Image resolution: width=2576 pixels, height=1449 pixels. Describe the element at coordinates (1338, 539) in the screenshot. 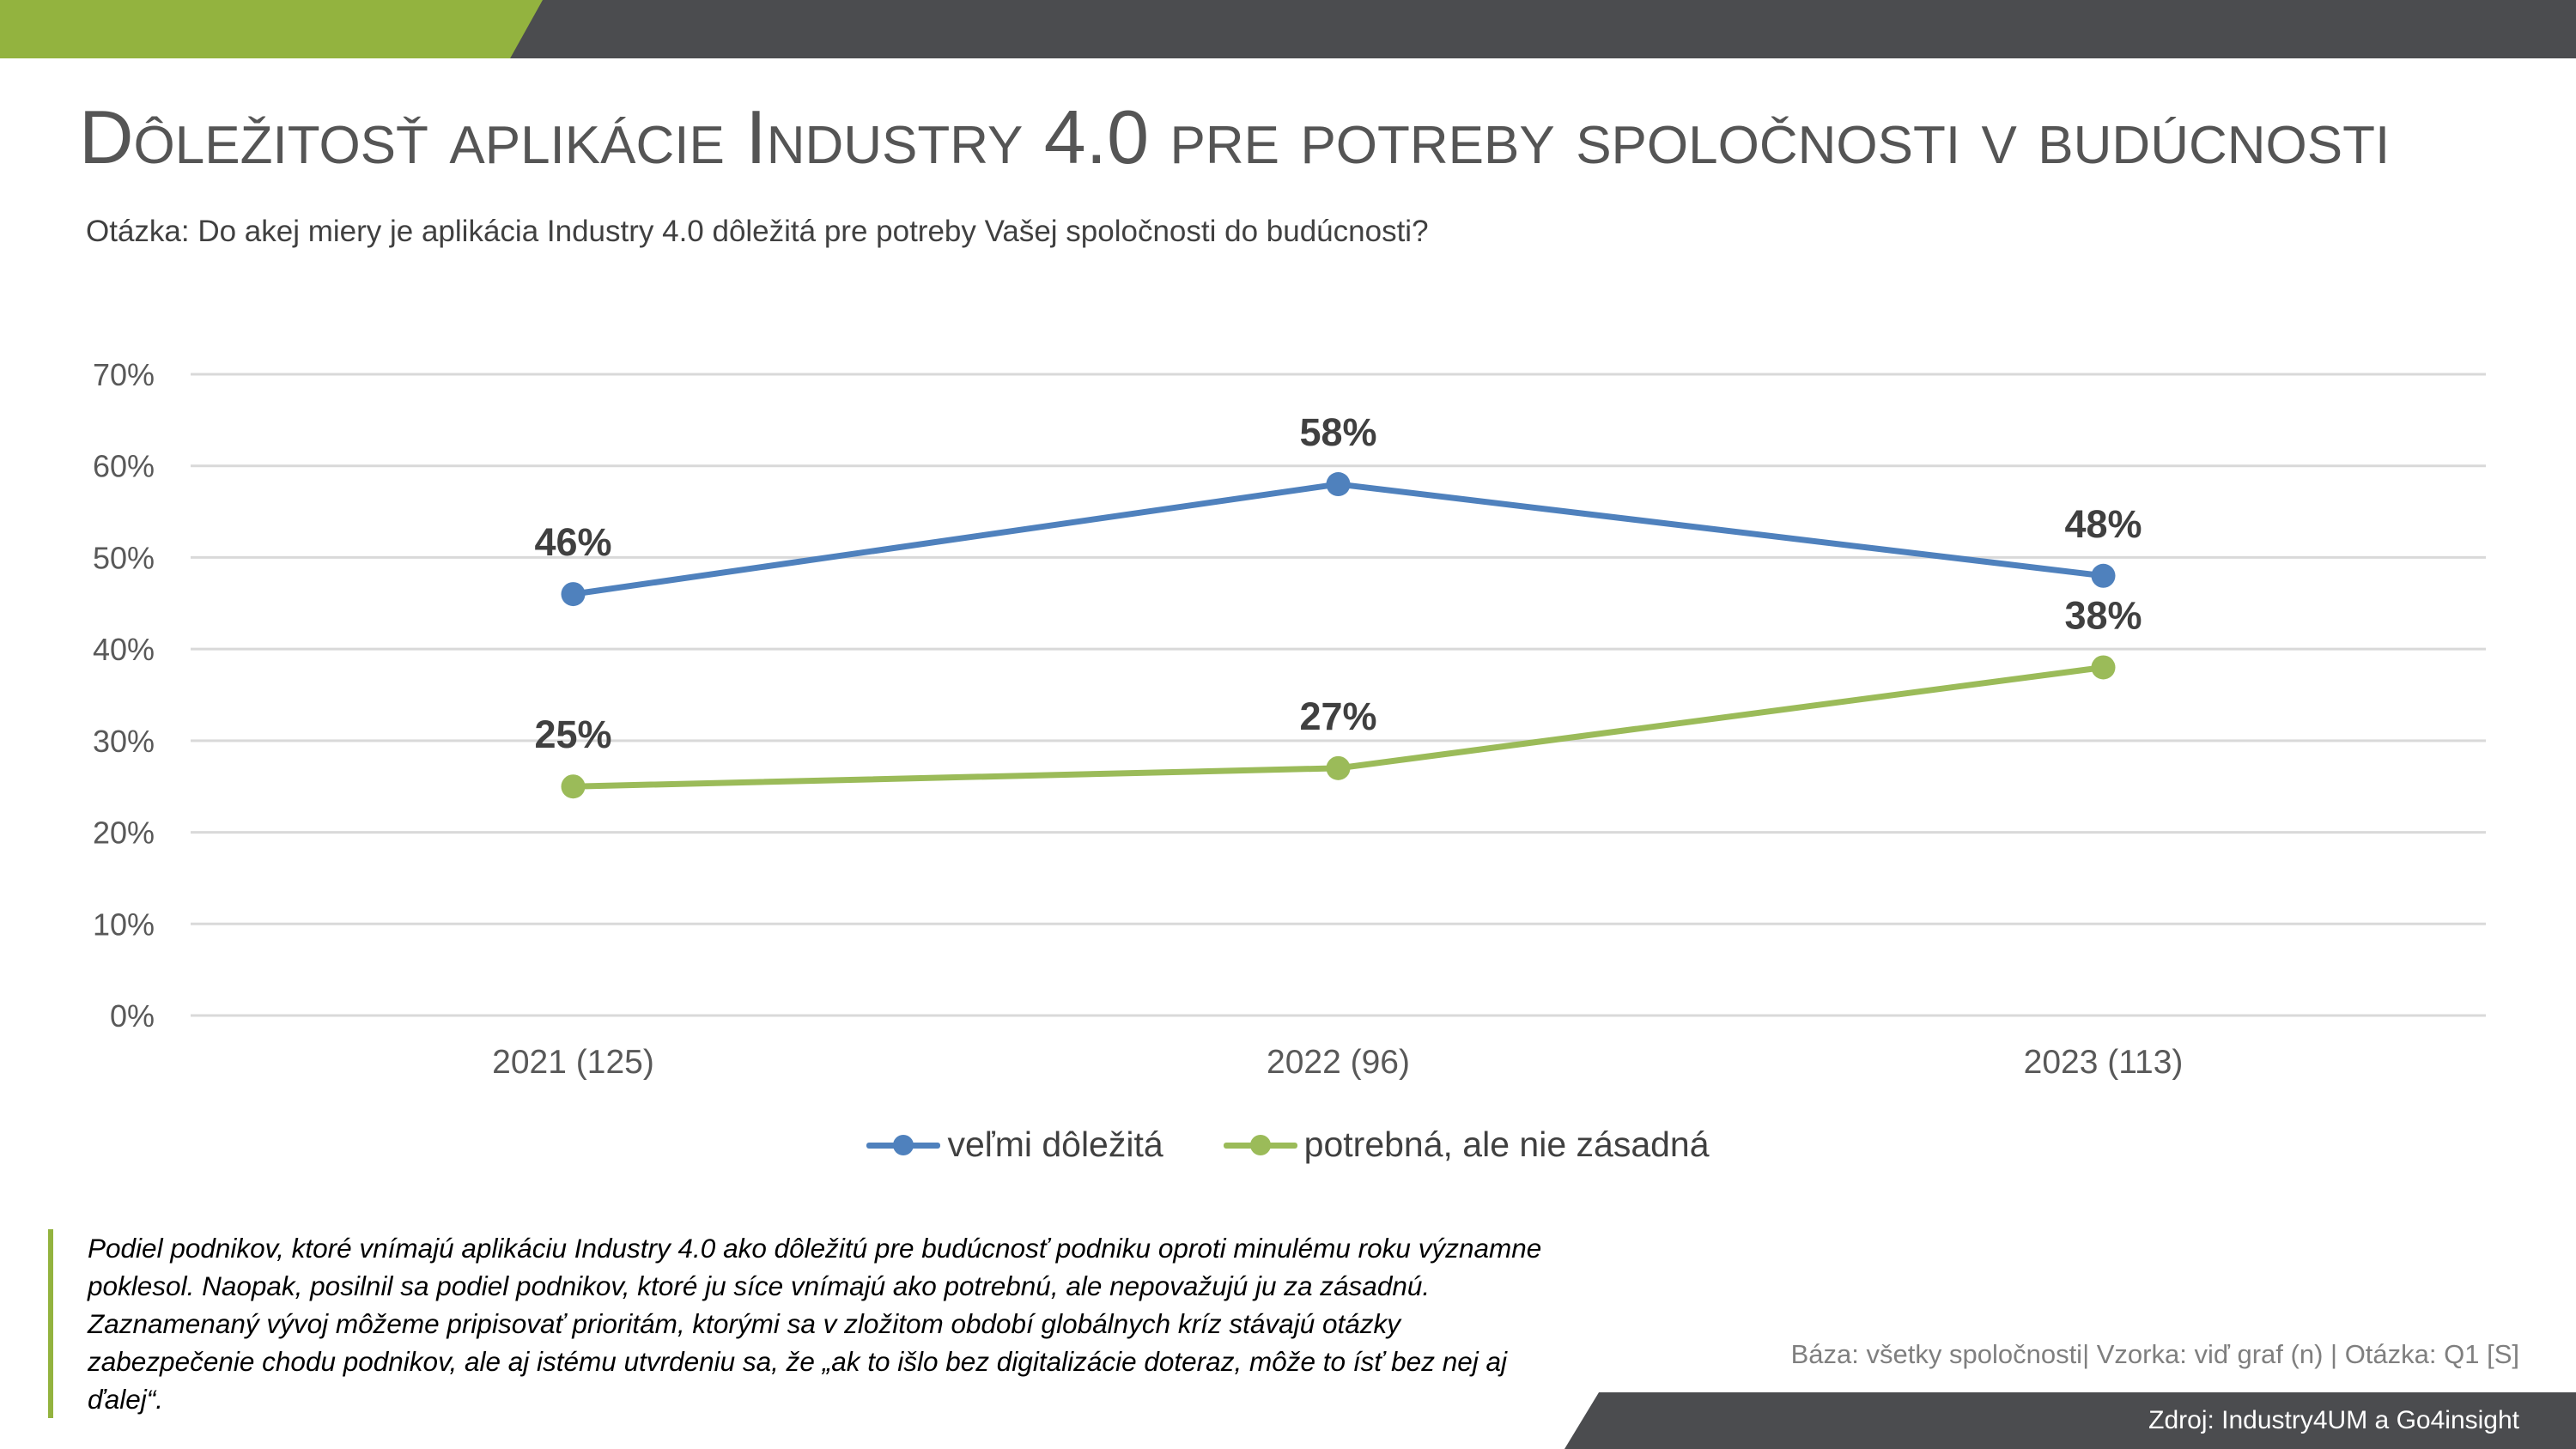

I see `series-line` at that location.